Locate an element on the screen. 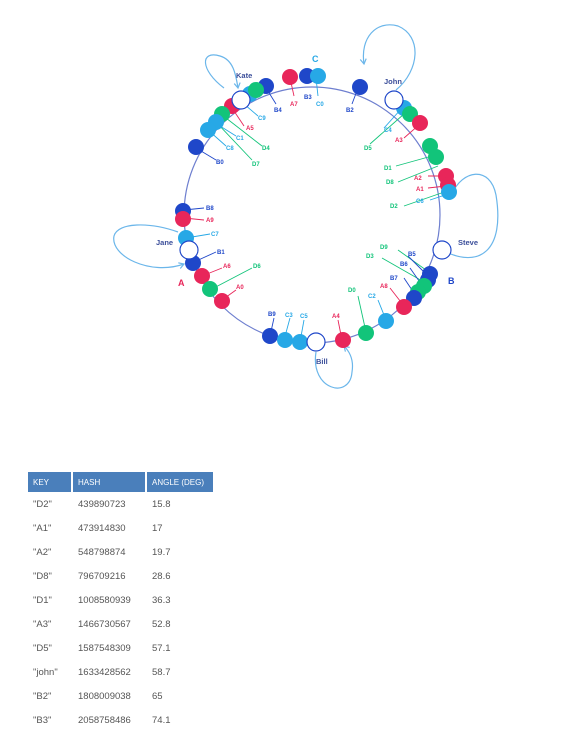 This screenshot has width=567, height=736. table-row: "A1" 473914830 17 is located at coordinates (120, 528).